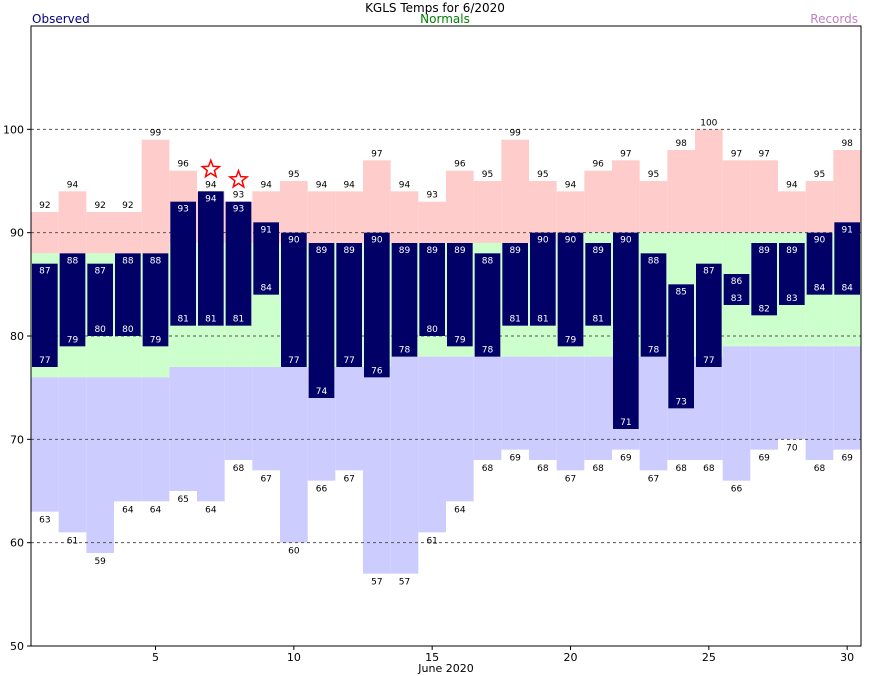 The width and height of the screenshot is (870, 676). I want to click on x-tick-label: 30, so click(847, 657).